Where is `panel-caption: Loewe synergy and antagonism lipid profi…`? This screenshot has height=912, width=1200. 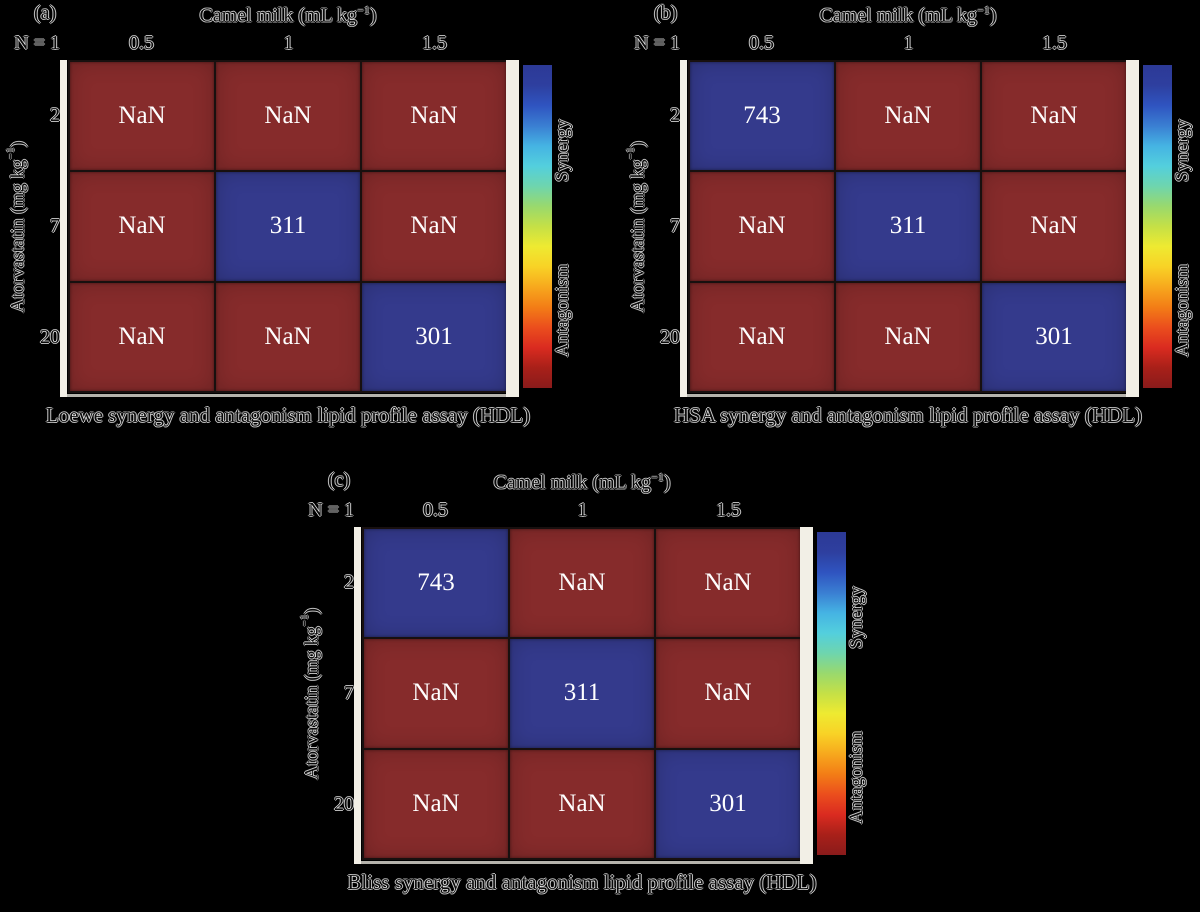 panel-caption: Loewe synergy and antagonism lipid profi… is located at coordinates (288, 415).